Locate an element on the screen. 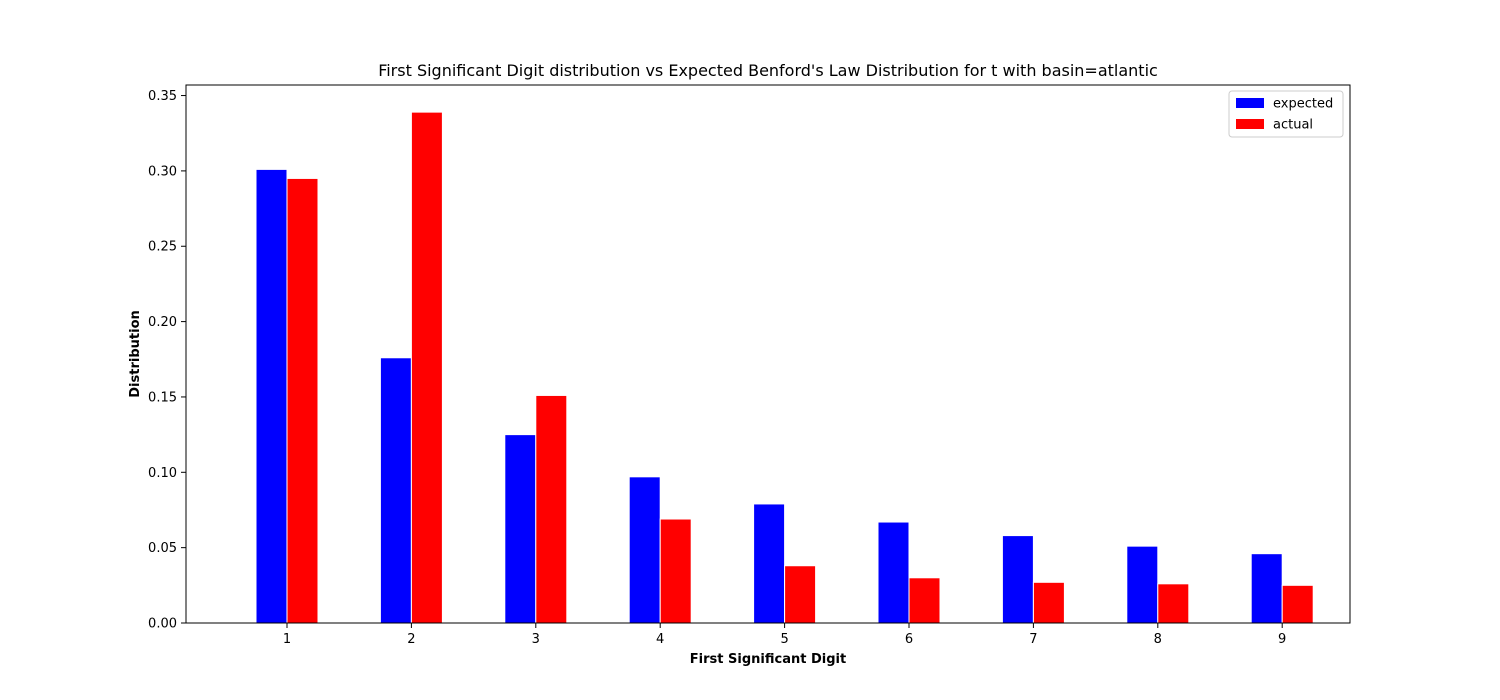 The width and height of the screenshot is (1500, 700). x-tick-label: 2 is located at coordinates (411, 639).